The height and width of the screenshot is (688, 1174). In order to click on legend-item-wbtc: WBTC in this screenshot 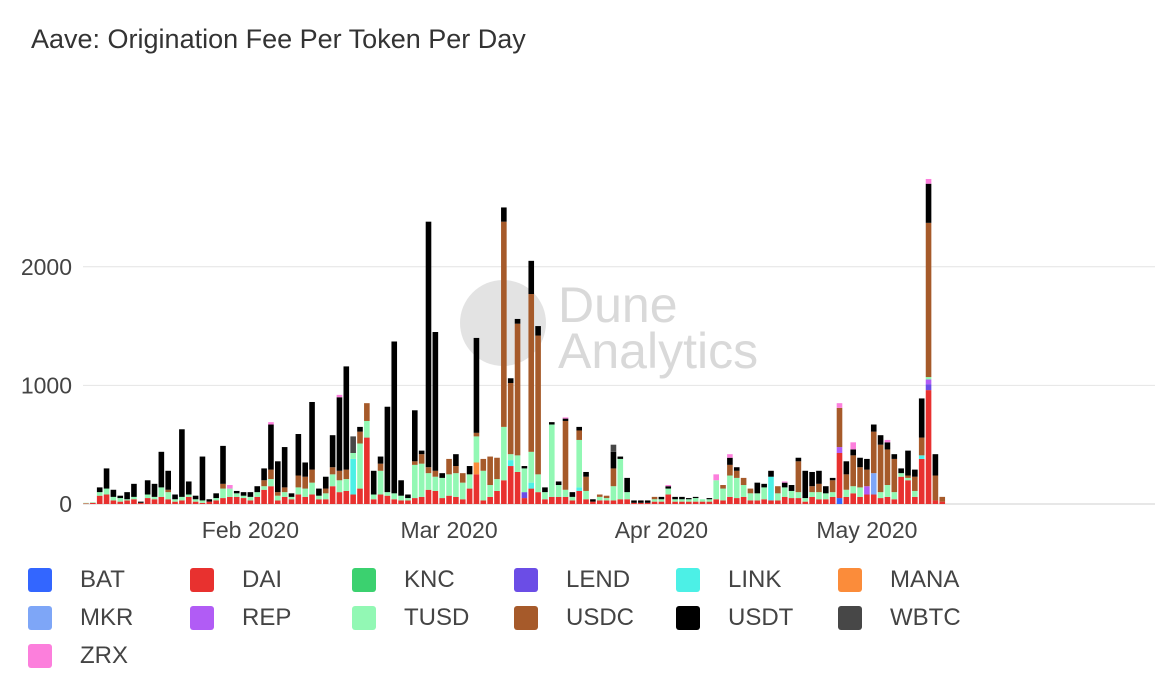, I will do `click(899, 618)`.